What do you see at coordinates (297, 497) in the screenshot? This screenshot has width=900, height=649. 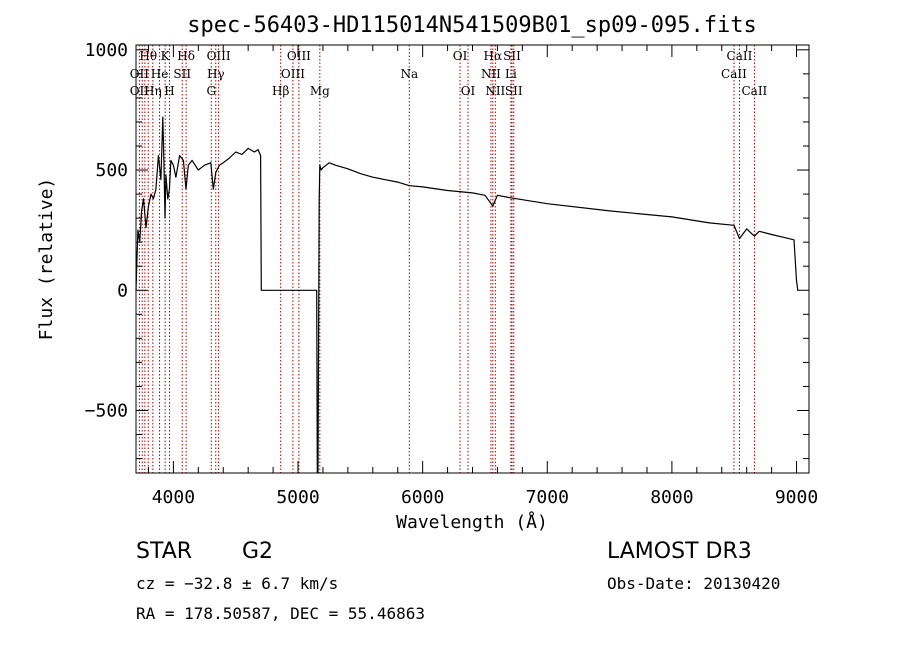 I see `x-tick-label: 5000` at bounding box center [297, 497].